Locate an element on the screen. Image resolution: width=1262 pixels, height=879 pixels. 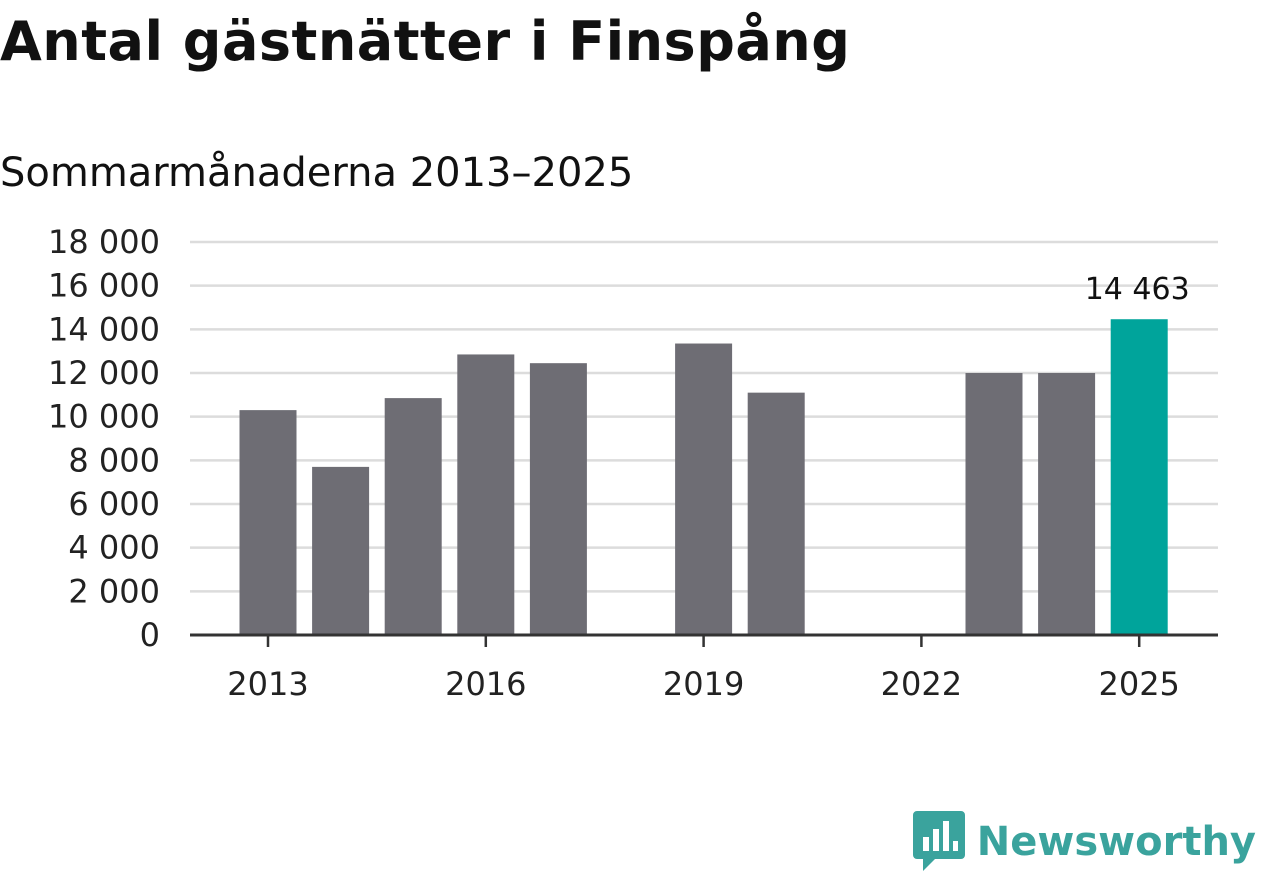
data-label: 14 463 is located at coordinates (1137, 289).